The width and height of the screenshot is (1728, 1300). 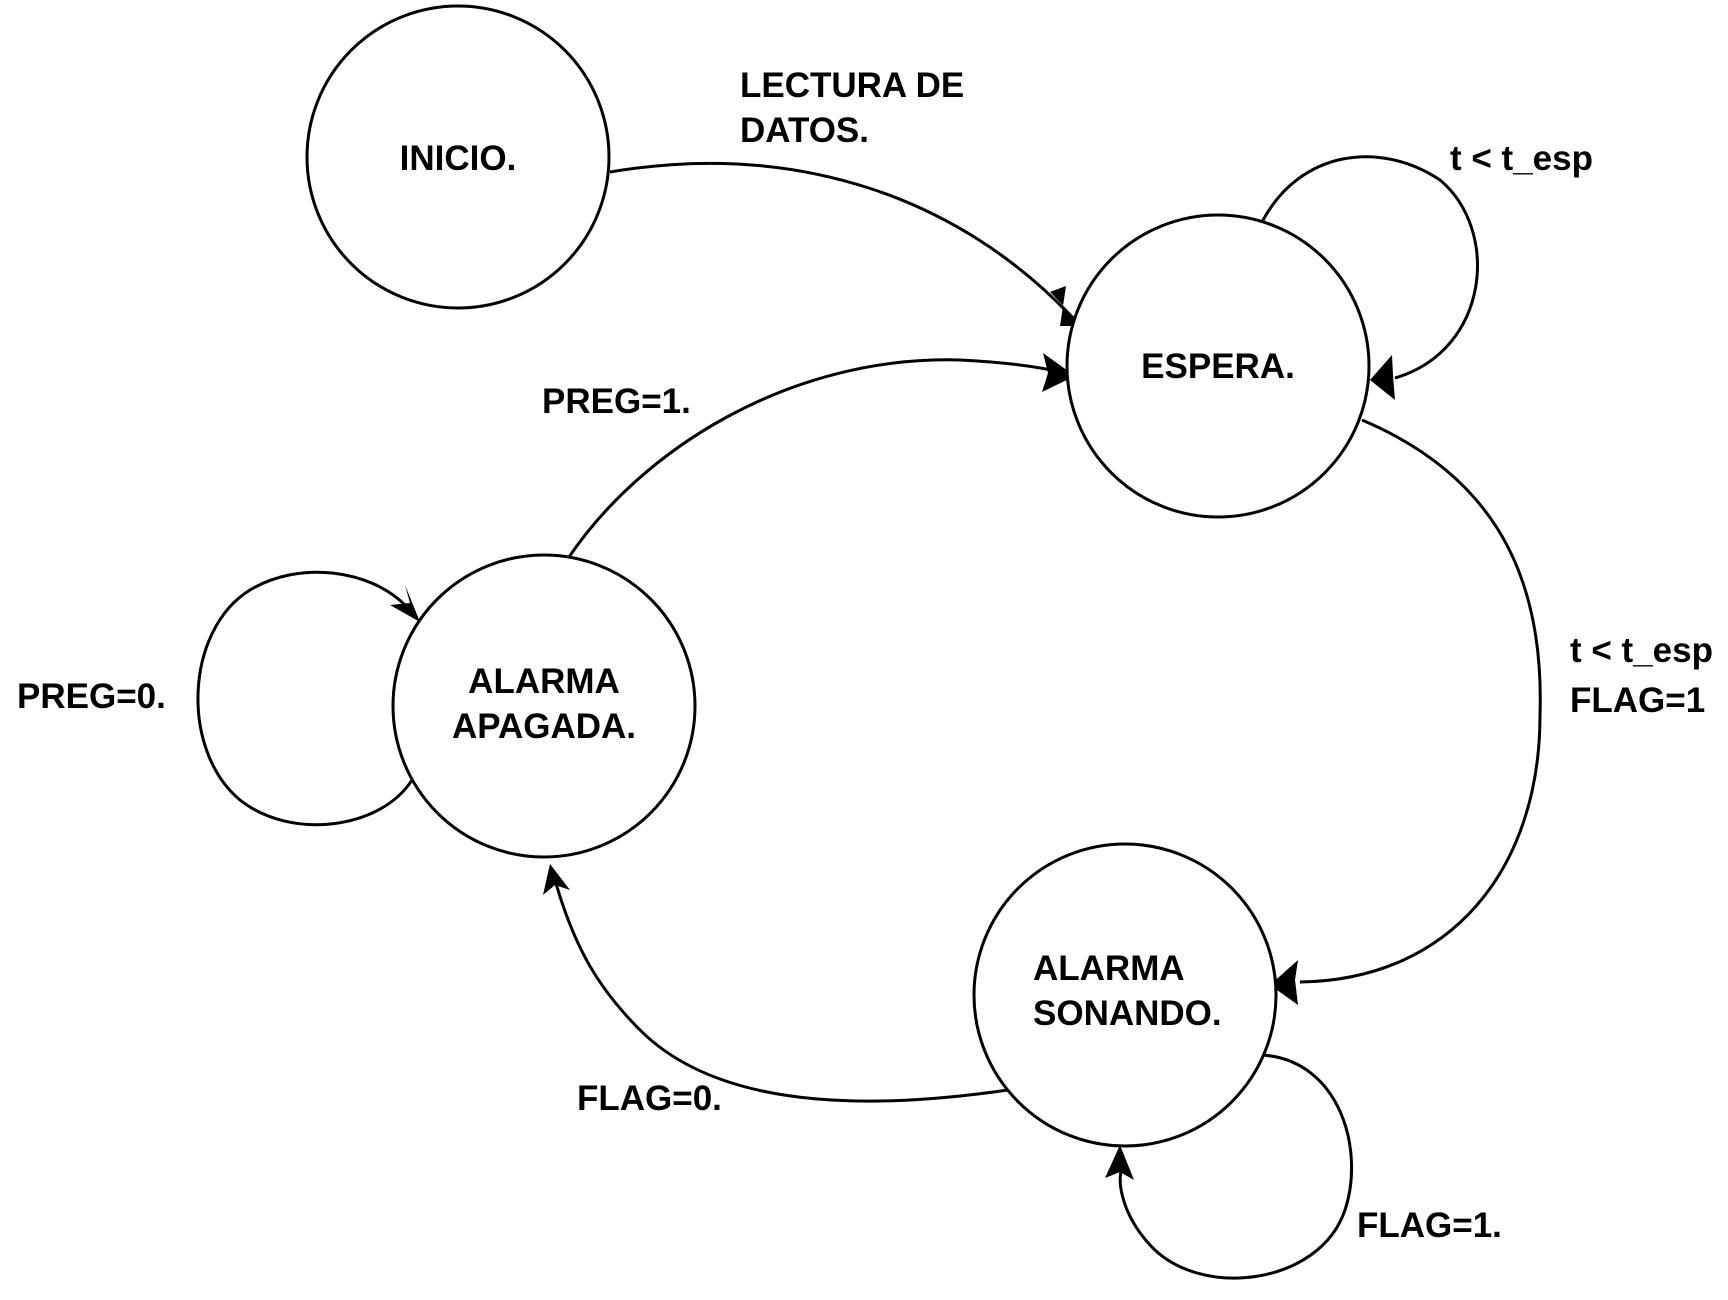 What do you see at coordinates (781, 991) in the screenshot?
I see `edge-sonando-to-apagada` at bounding box center [781, 991].